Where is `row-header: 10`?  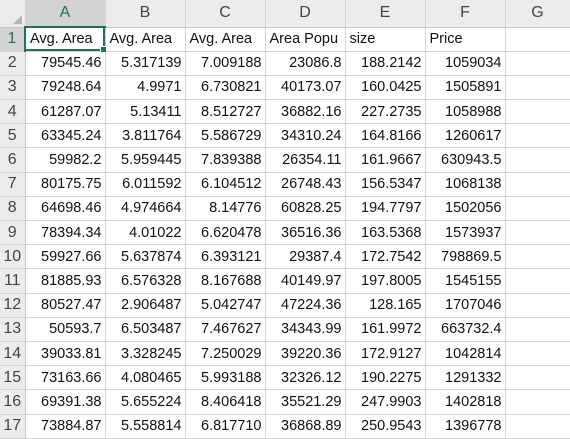 row-header: 10 is located at coordinates (13, 257).